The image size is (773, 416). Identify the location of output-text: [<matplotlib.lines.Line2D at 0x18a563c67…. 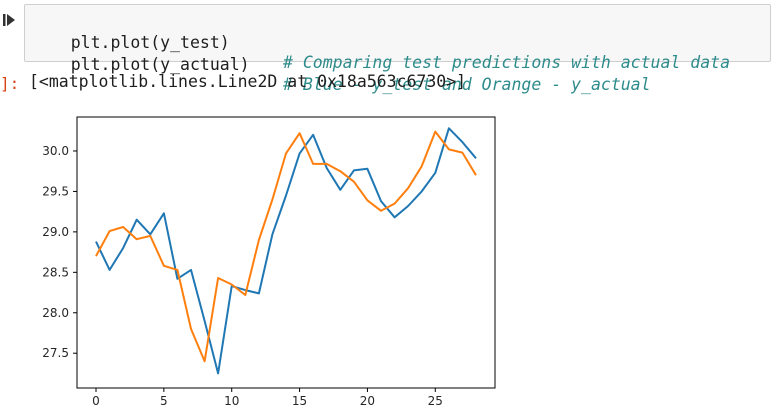
(248, 81).